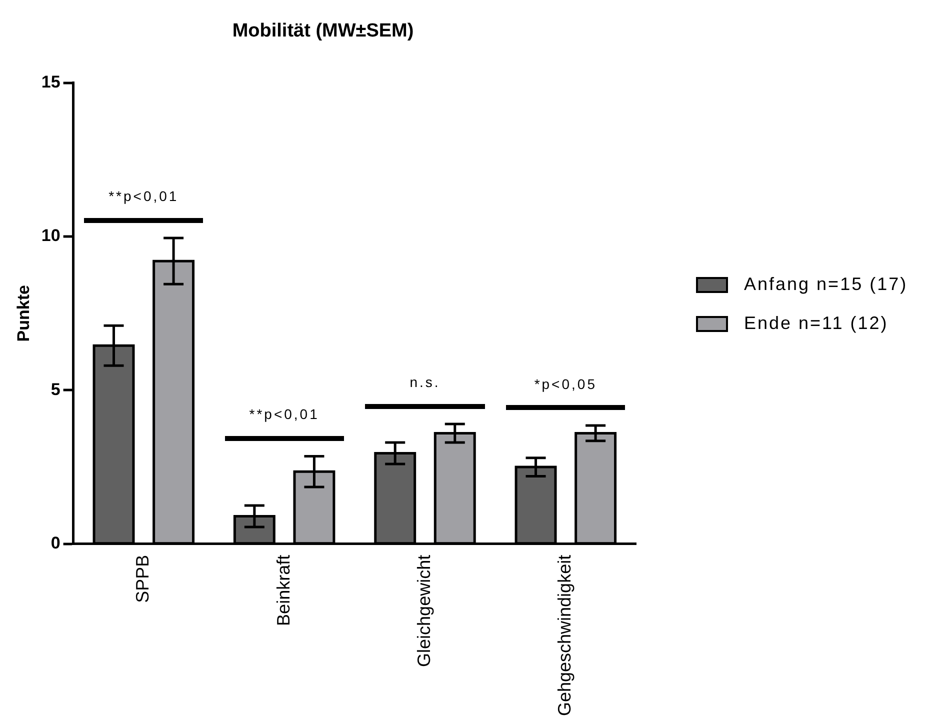 This screenshot has width=946, height=724. Describe the element at coordinates (826, 285) in the screenshot. I see `legend-label: Anfang n=15 (17)` at that location.